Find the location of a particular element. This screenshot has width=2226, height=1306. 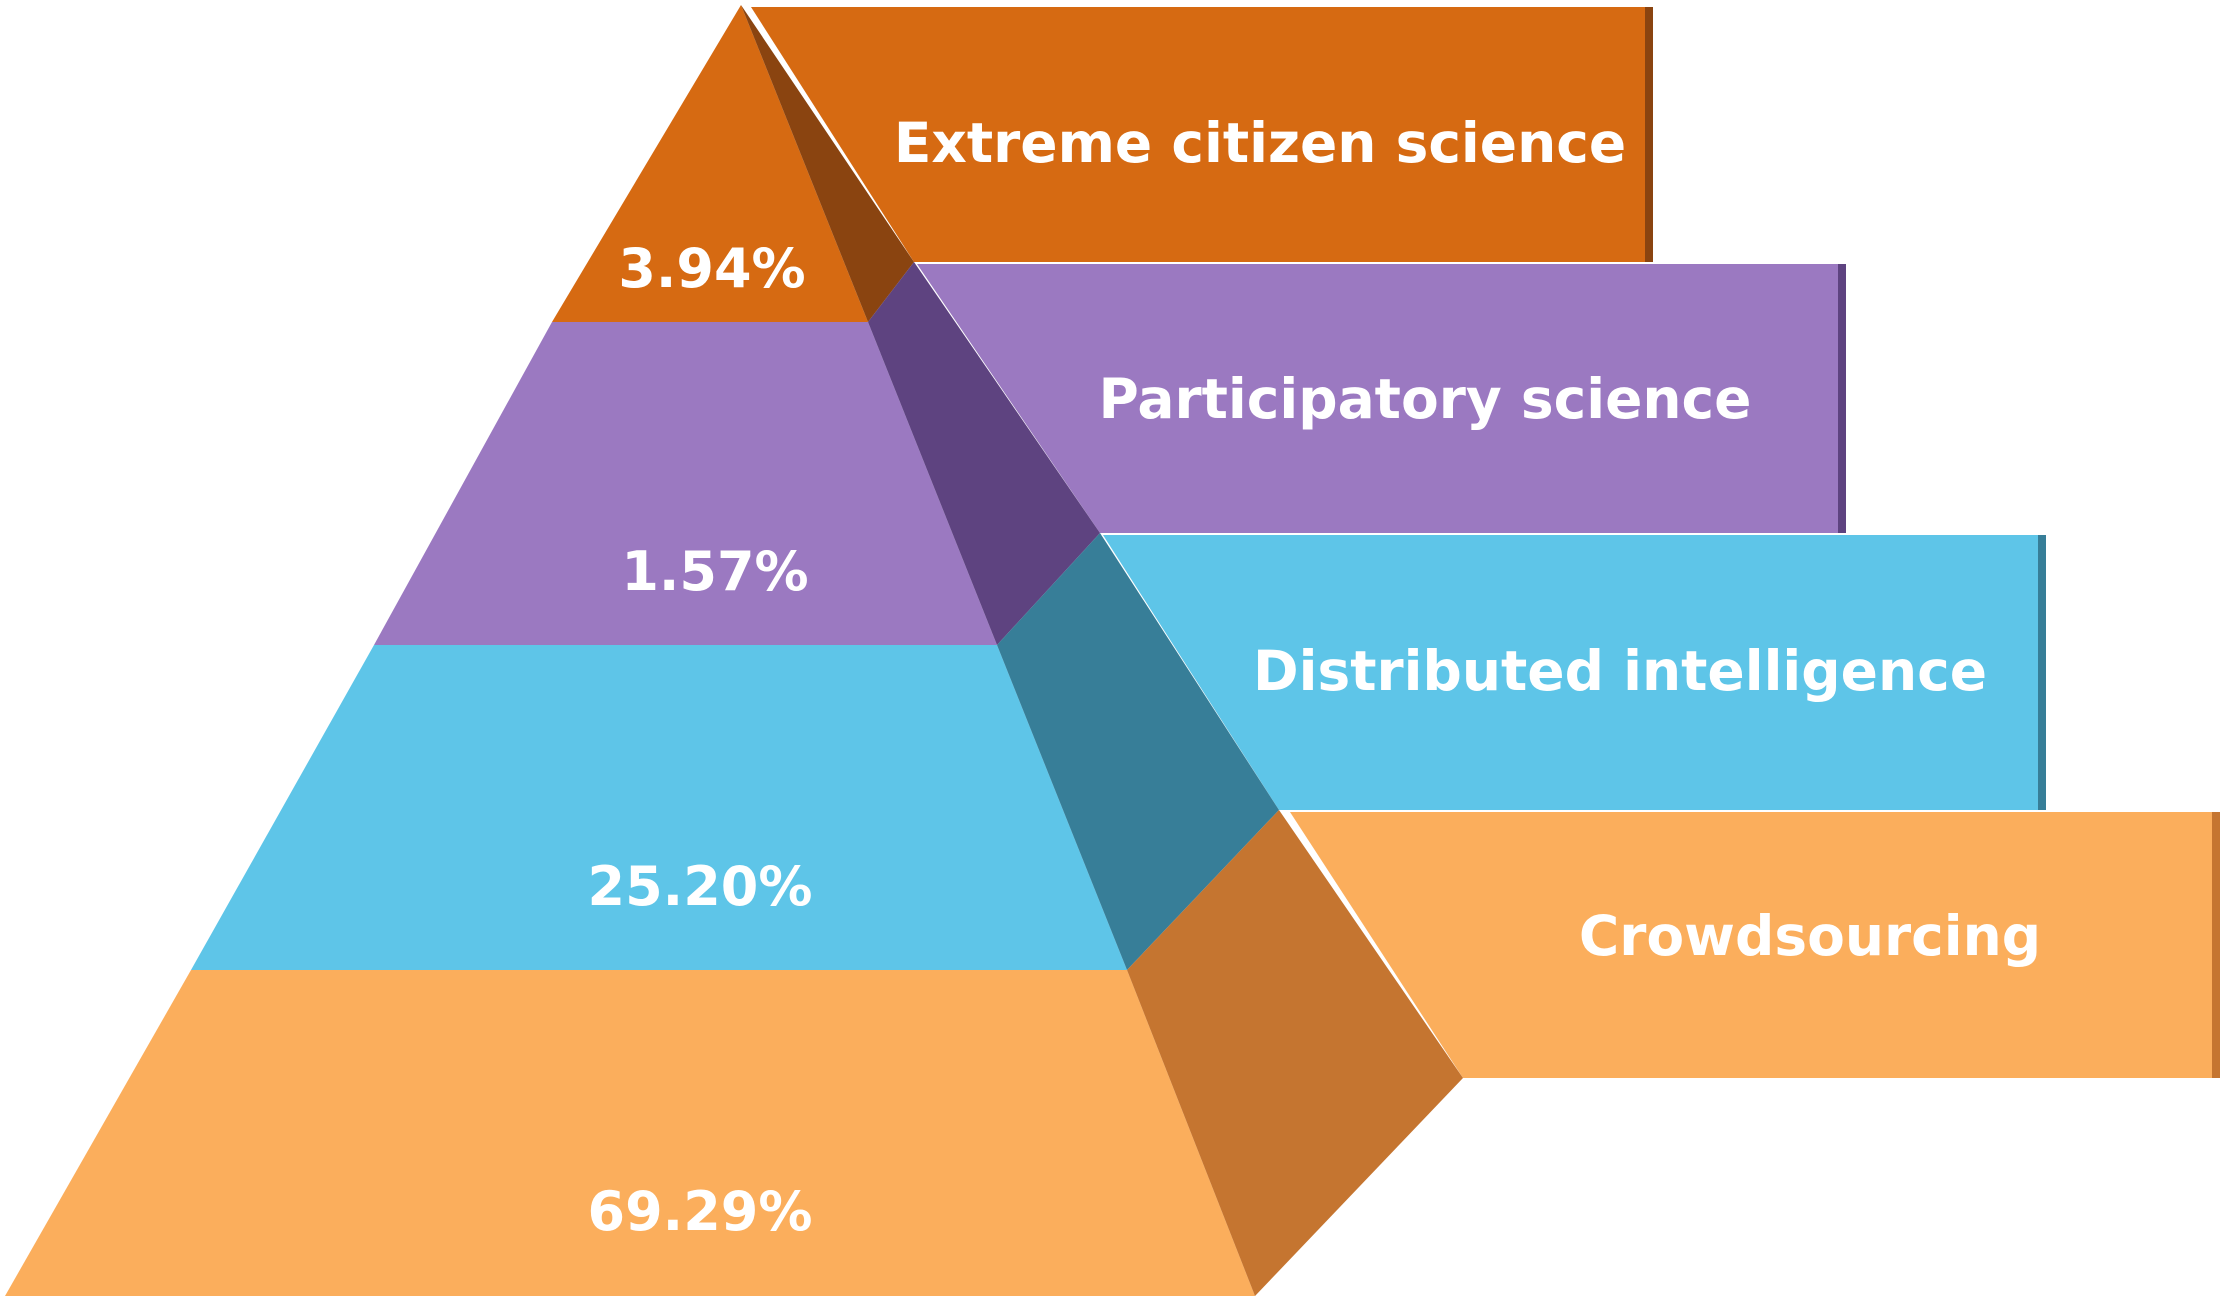

level-label-crowdsourcing: Crowdsourcing is located at coordinates (1810, 936).